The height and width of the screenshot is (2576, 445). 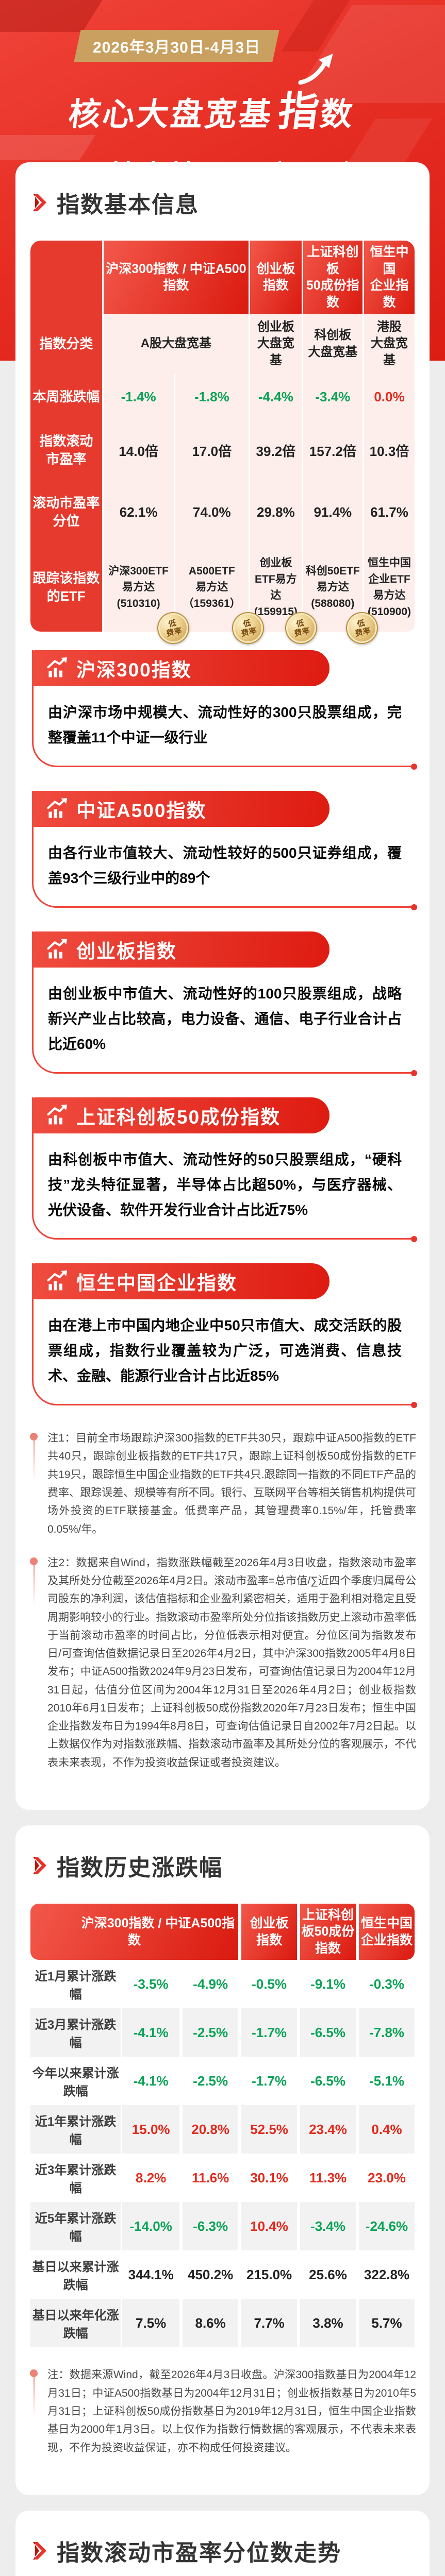 I want to click on table-cell: 61.7%, so click(x=389, y=512).